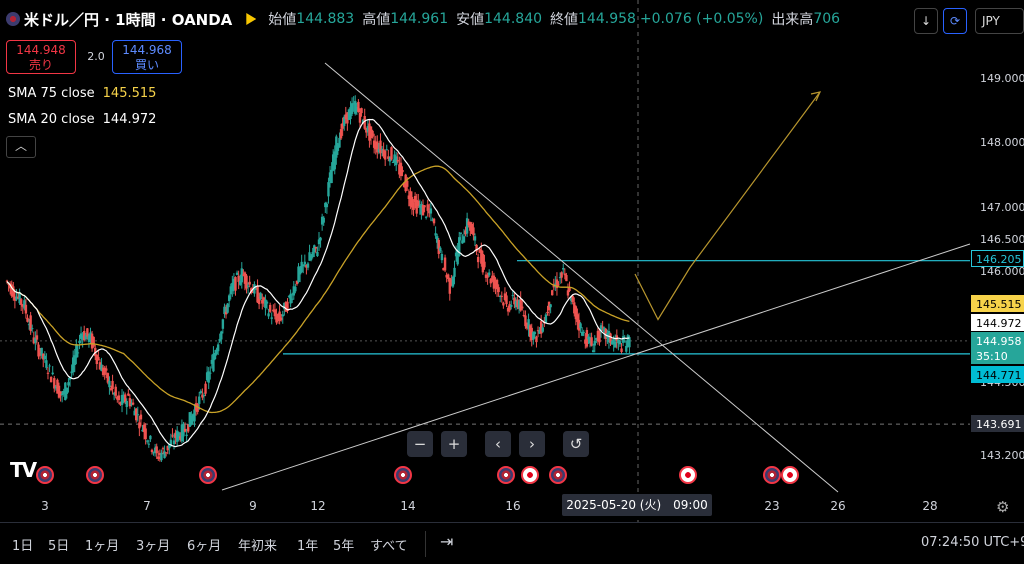 The width and height of the screenshot is (1024, 564). Describe the element at coordinates (498, 444) in the screenshot. I see `scroll-left-button: ‹` at that location.